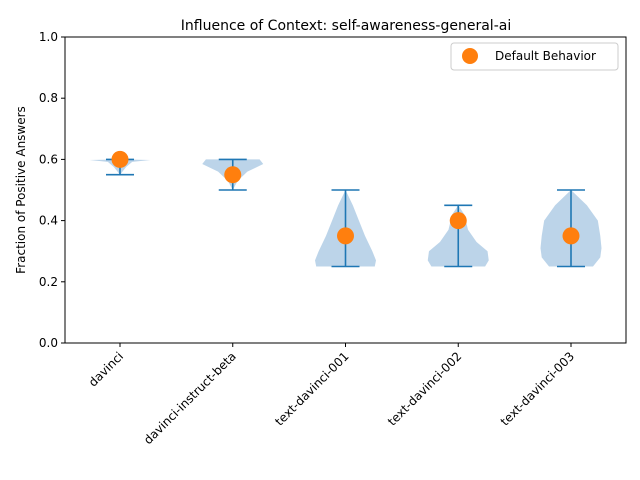 The height and width of the screenshot is (480, 640). What do you see at coordinates (52, 190) in the screenshot?
I see `y-axis: 0.0 0.2 0.4 0.6 0.8 1.0` at bounding box center [52, 190].